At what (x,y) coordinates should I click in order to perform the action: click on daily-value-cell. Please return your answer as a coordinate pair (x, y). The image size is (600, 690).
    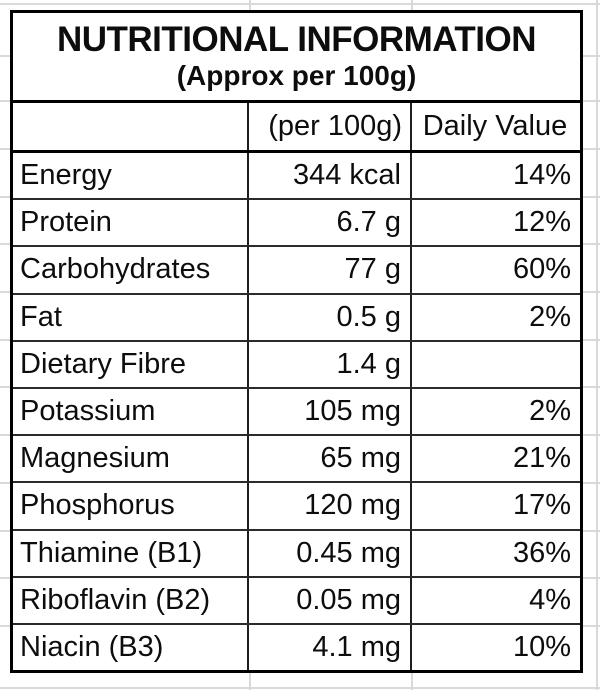
    Looking at the image, I should click on (495, 364).